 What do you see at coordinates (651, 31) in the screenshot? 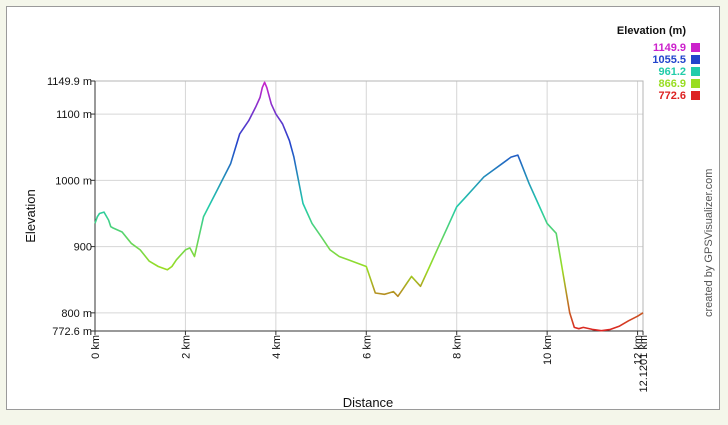
I see `legend-title: Elevation (m)` at bounding box center [651, 31].